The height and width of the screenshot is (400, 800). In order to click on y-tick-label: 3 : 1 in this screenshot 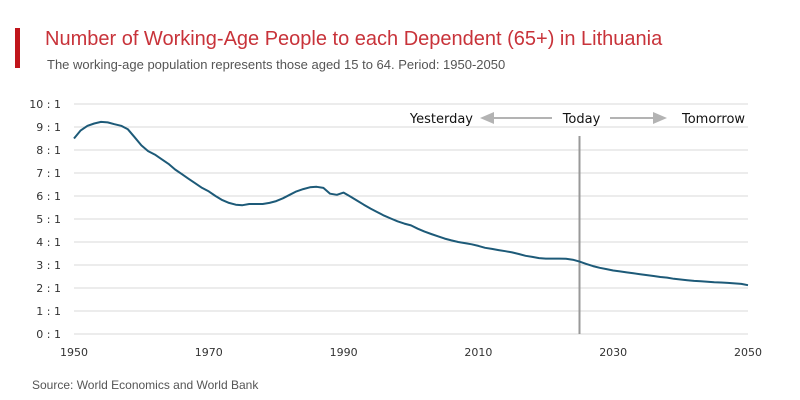, I will do `click(48, 265)`.